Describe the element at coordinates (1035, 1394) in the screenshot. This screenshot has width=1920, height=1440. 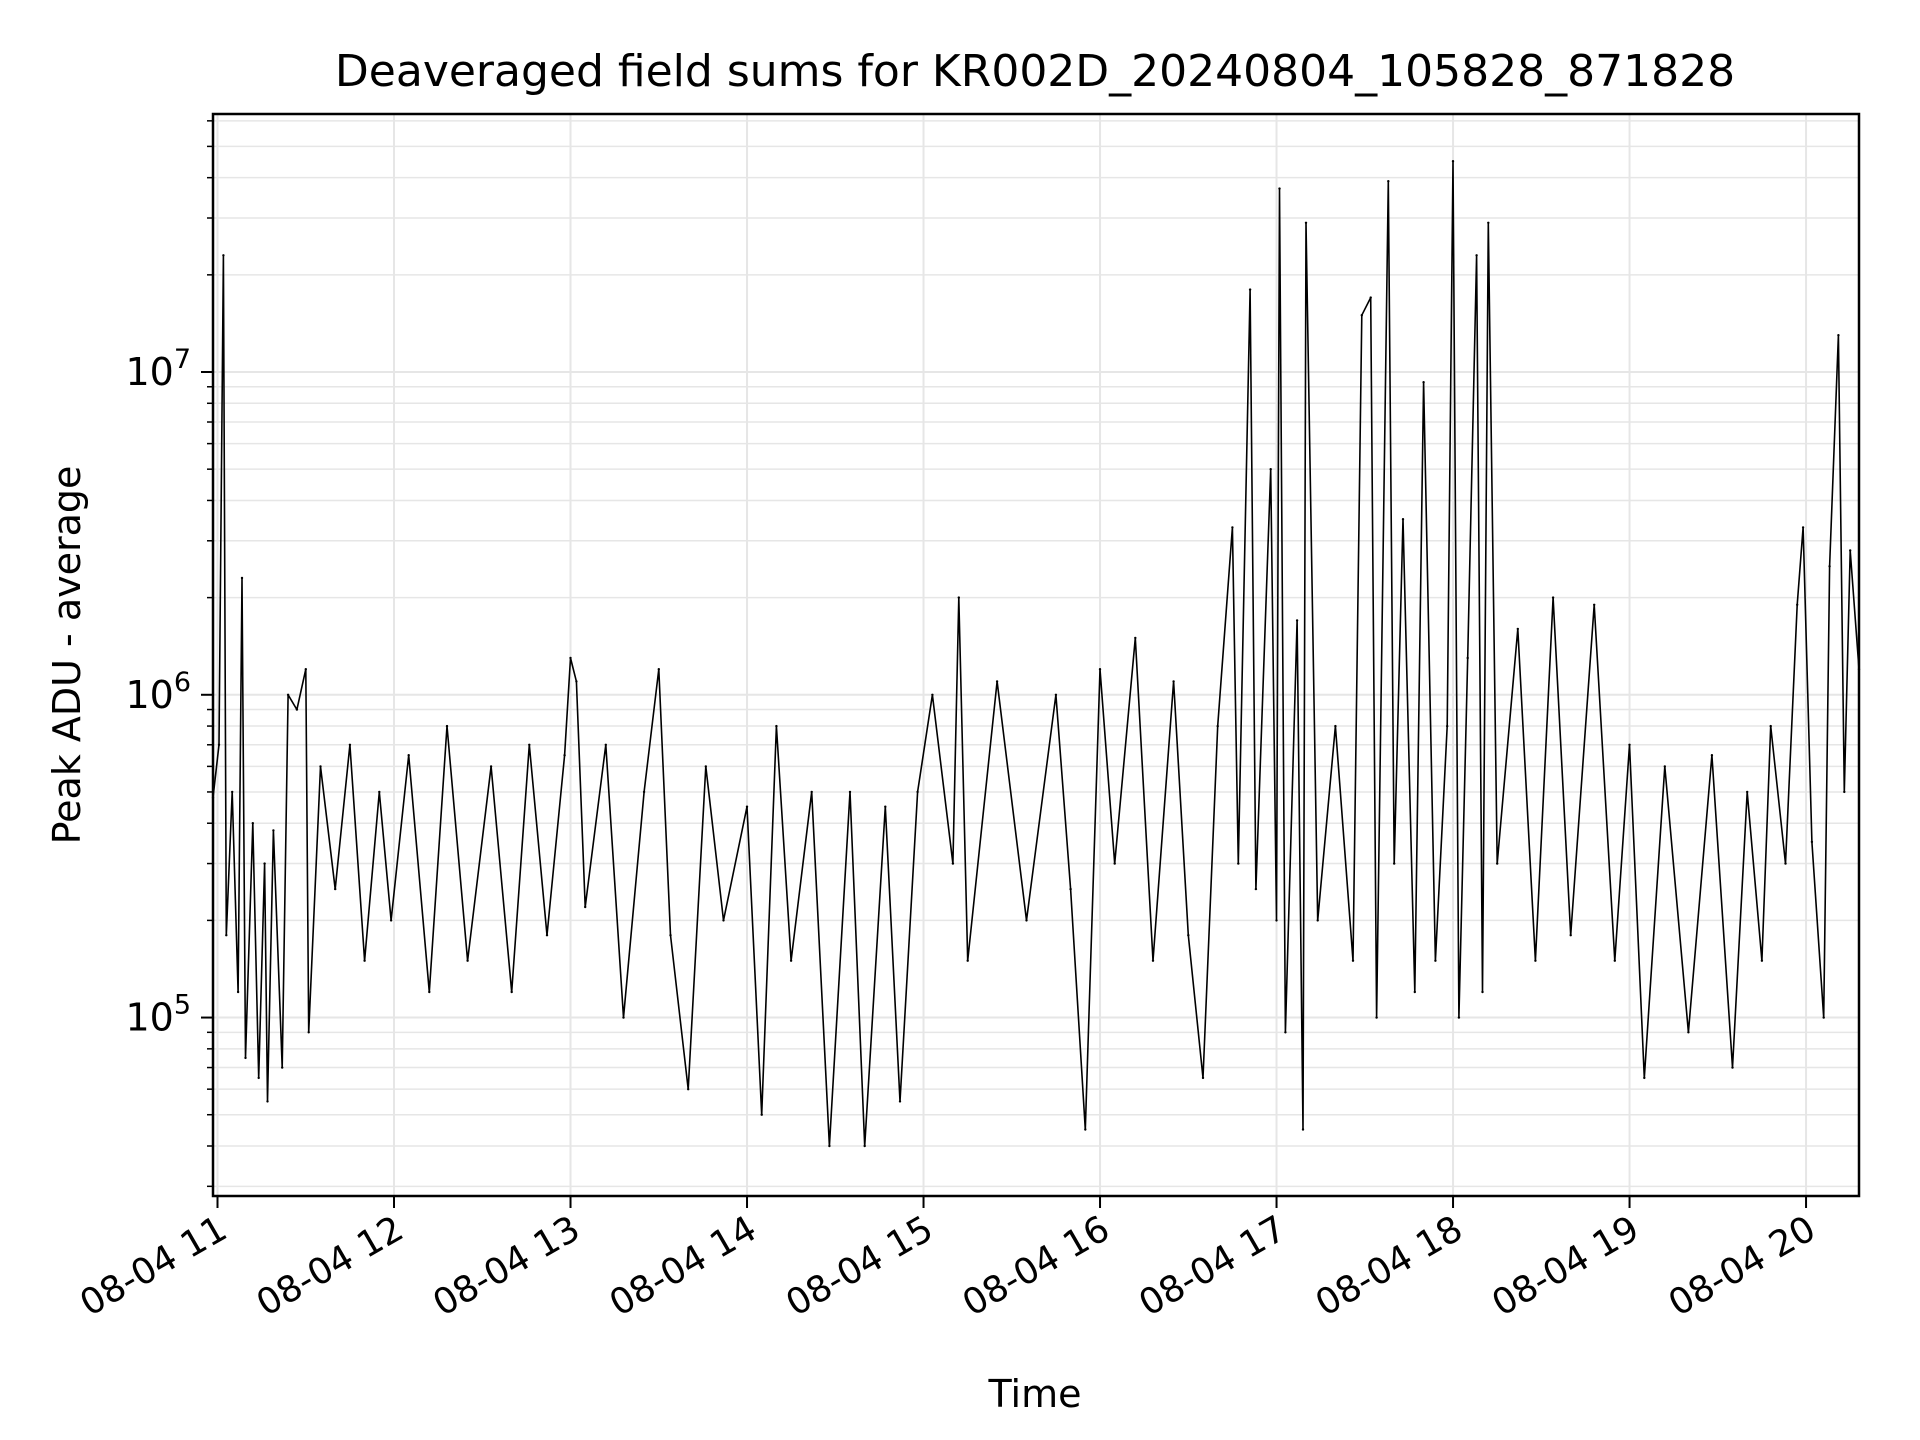
I see `x-axis-label: Time` at that location.